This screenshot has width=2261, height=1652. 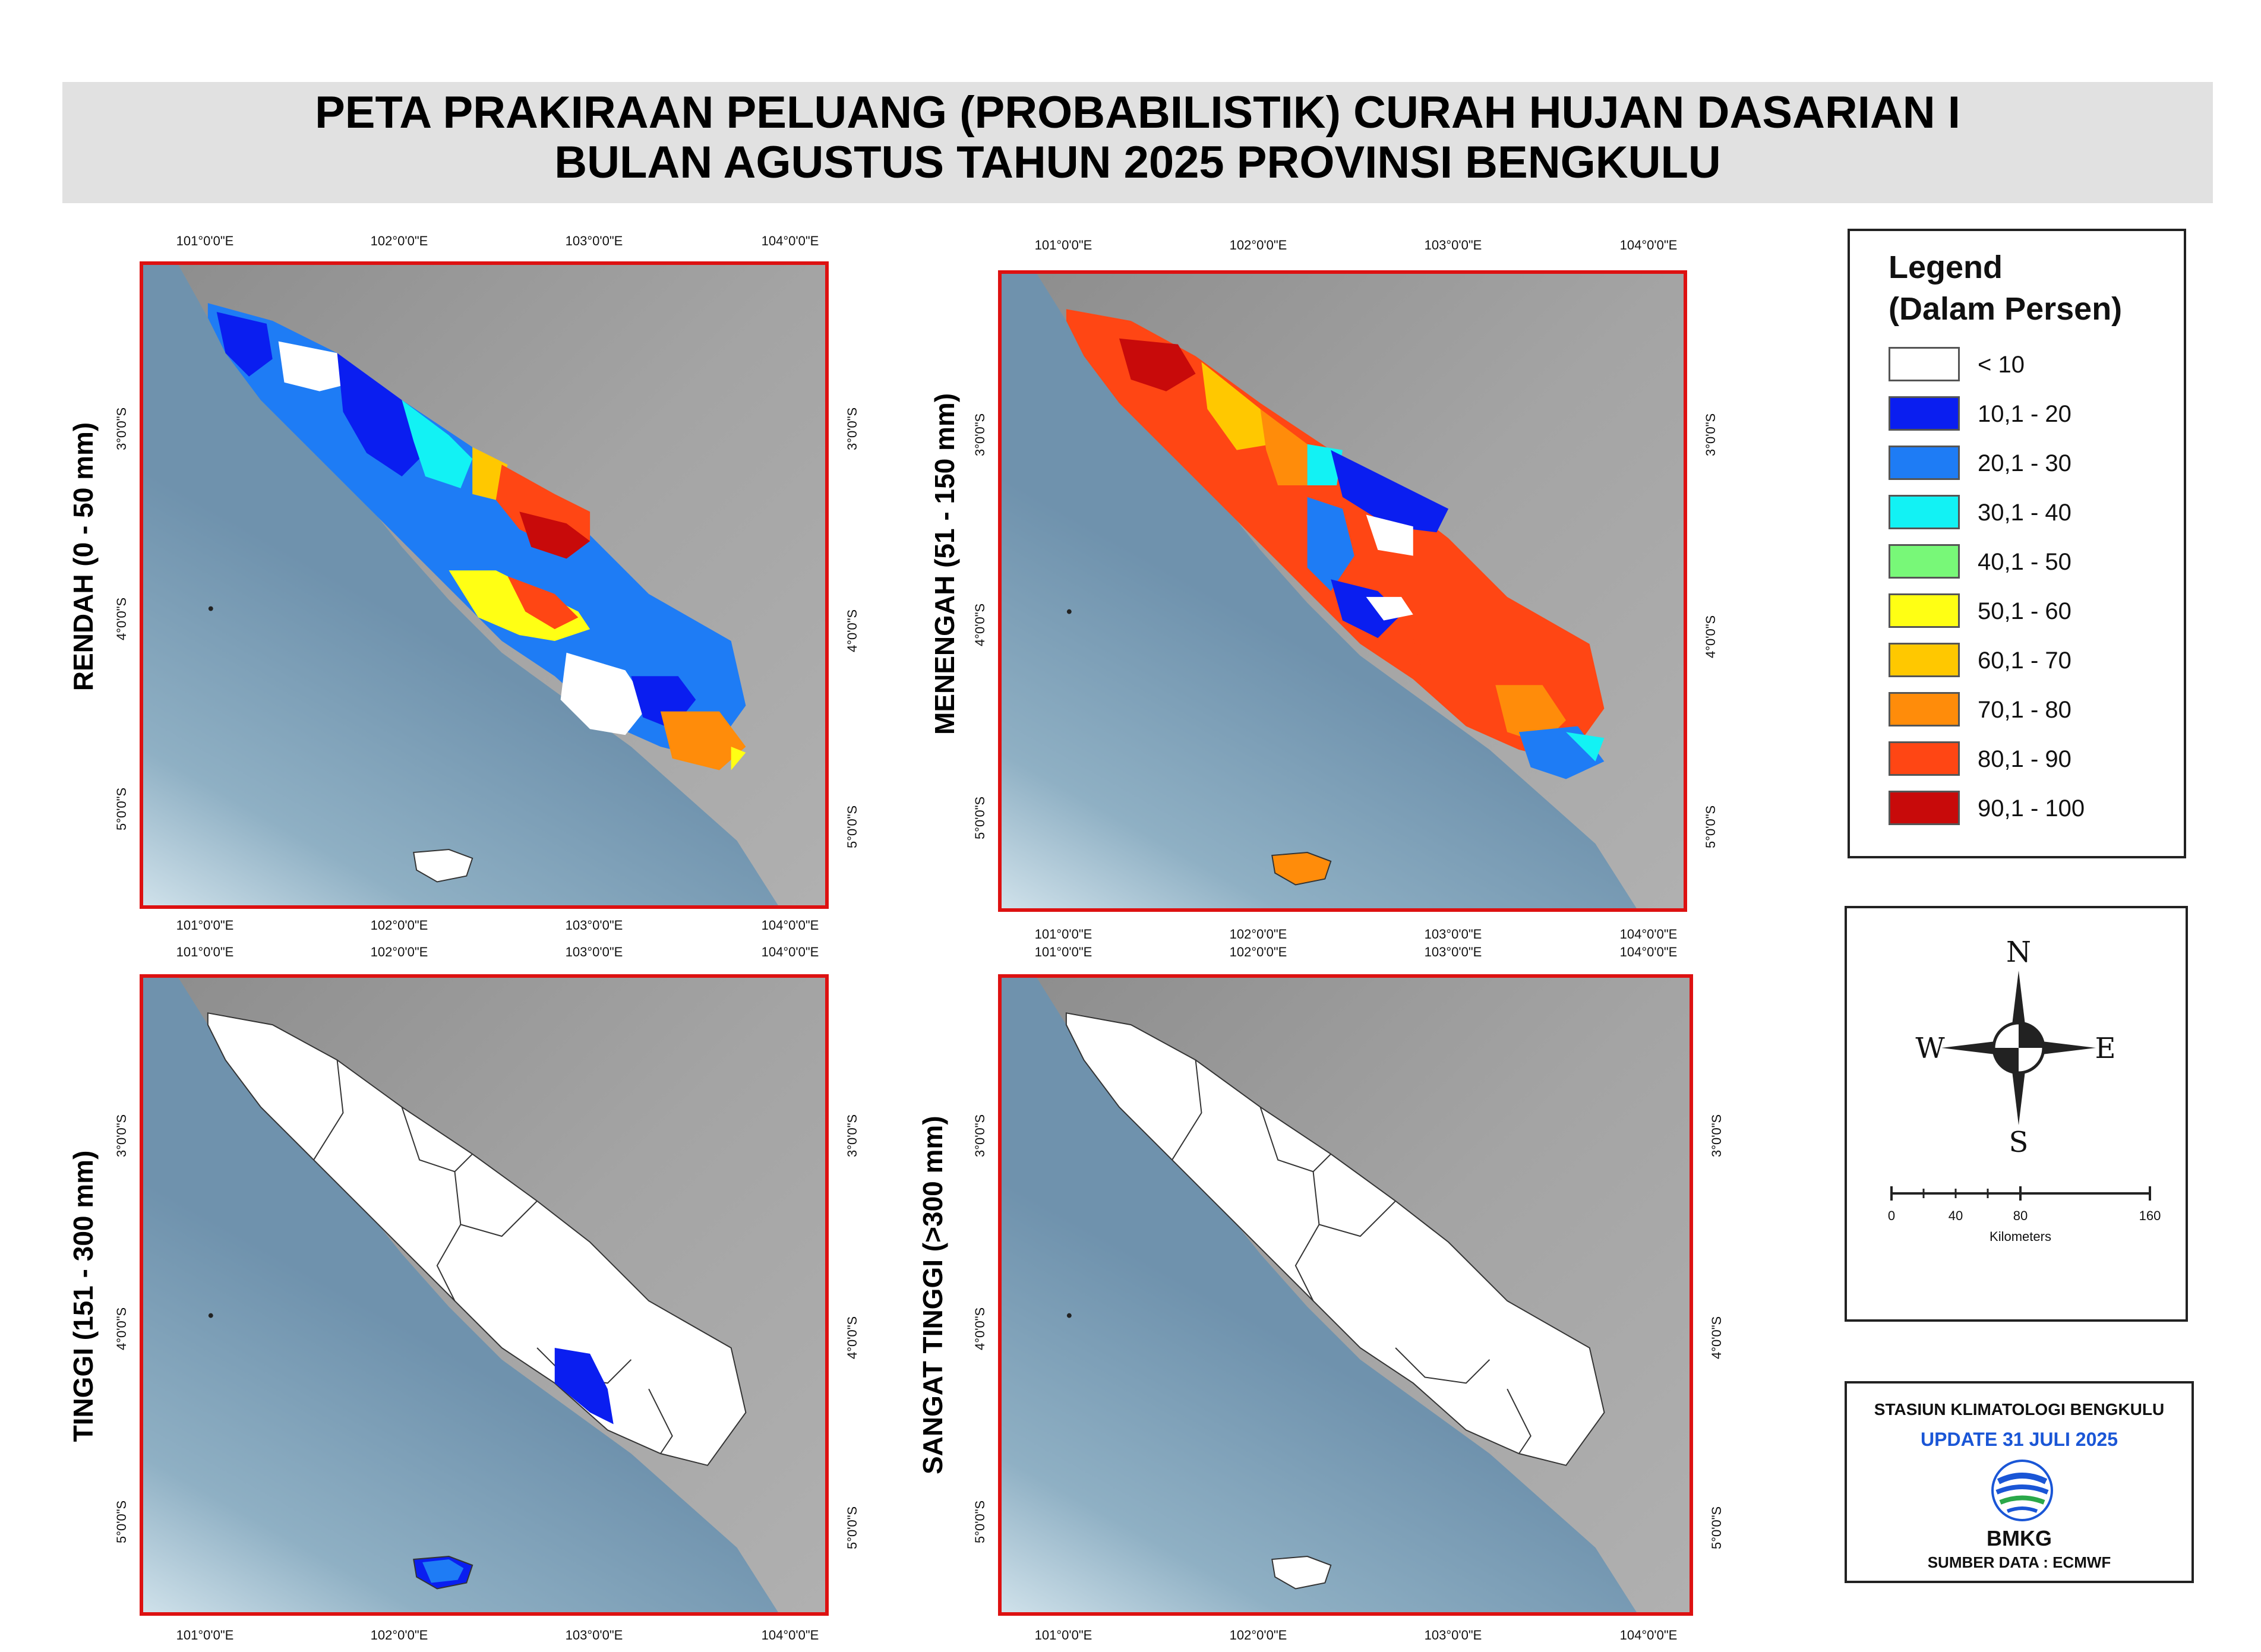 I want to click on compass-scale-box: N S E W 0 40 80 160 Kilometers, so click(x=2016, y=1114).